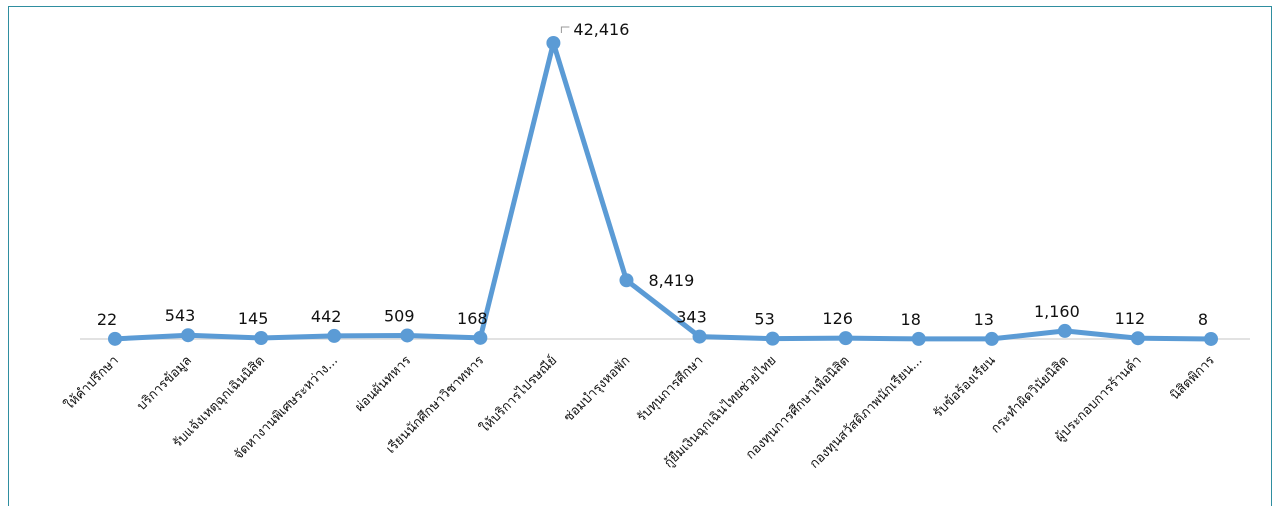  I want to click on category-label: กระทำผิดวินัยนิสิต, so click(1029, 394).